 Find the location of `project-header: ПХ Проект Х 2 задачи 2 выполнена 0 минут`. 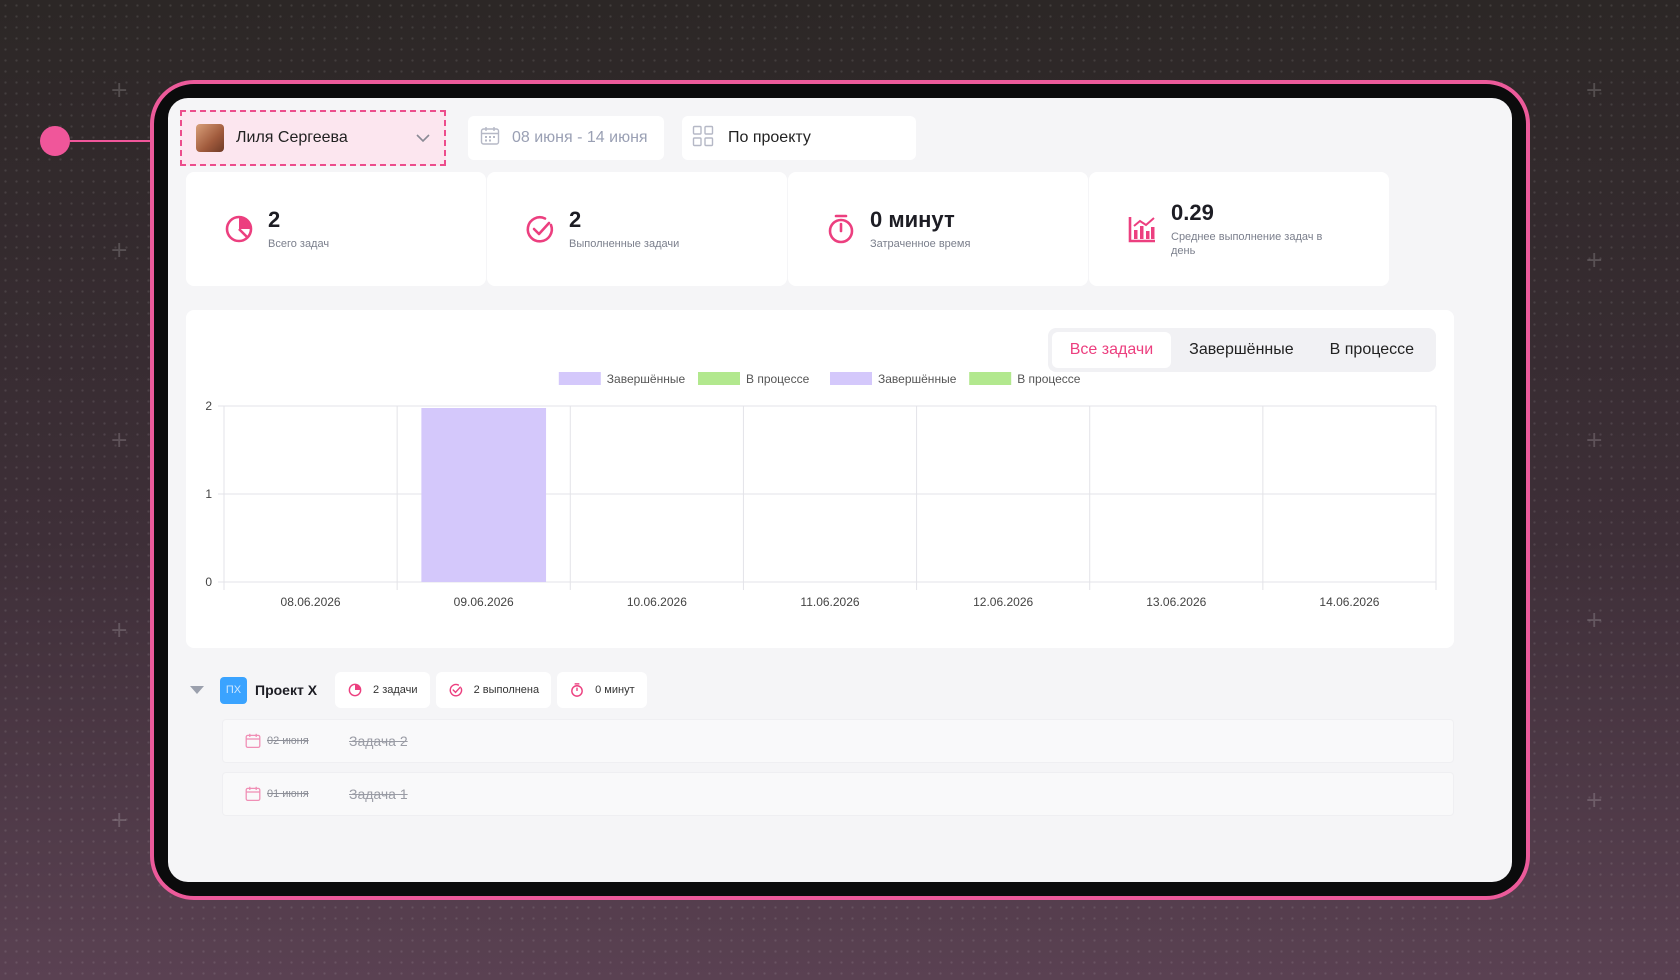

project-header: ПХ Проект Х 2 задачи 2 выполнена 0 минут is located at coordinates (421, 690).